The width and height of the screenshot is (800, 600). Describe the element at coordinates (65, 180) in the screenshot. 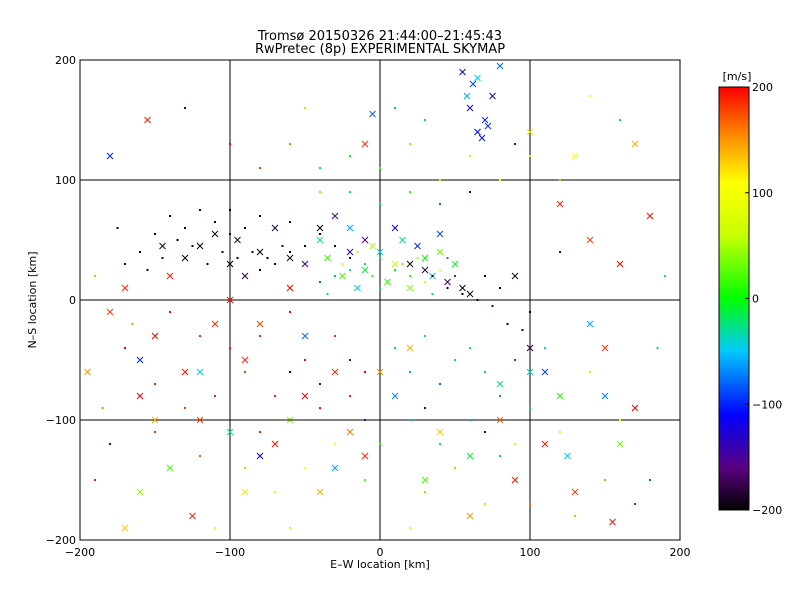

I see `y-tick-label: 100` at that location.